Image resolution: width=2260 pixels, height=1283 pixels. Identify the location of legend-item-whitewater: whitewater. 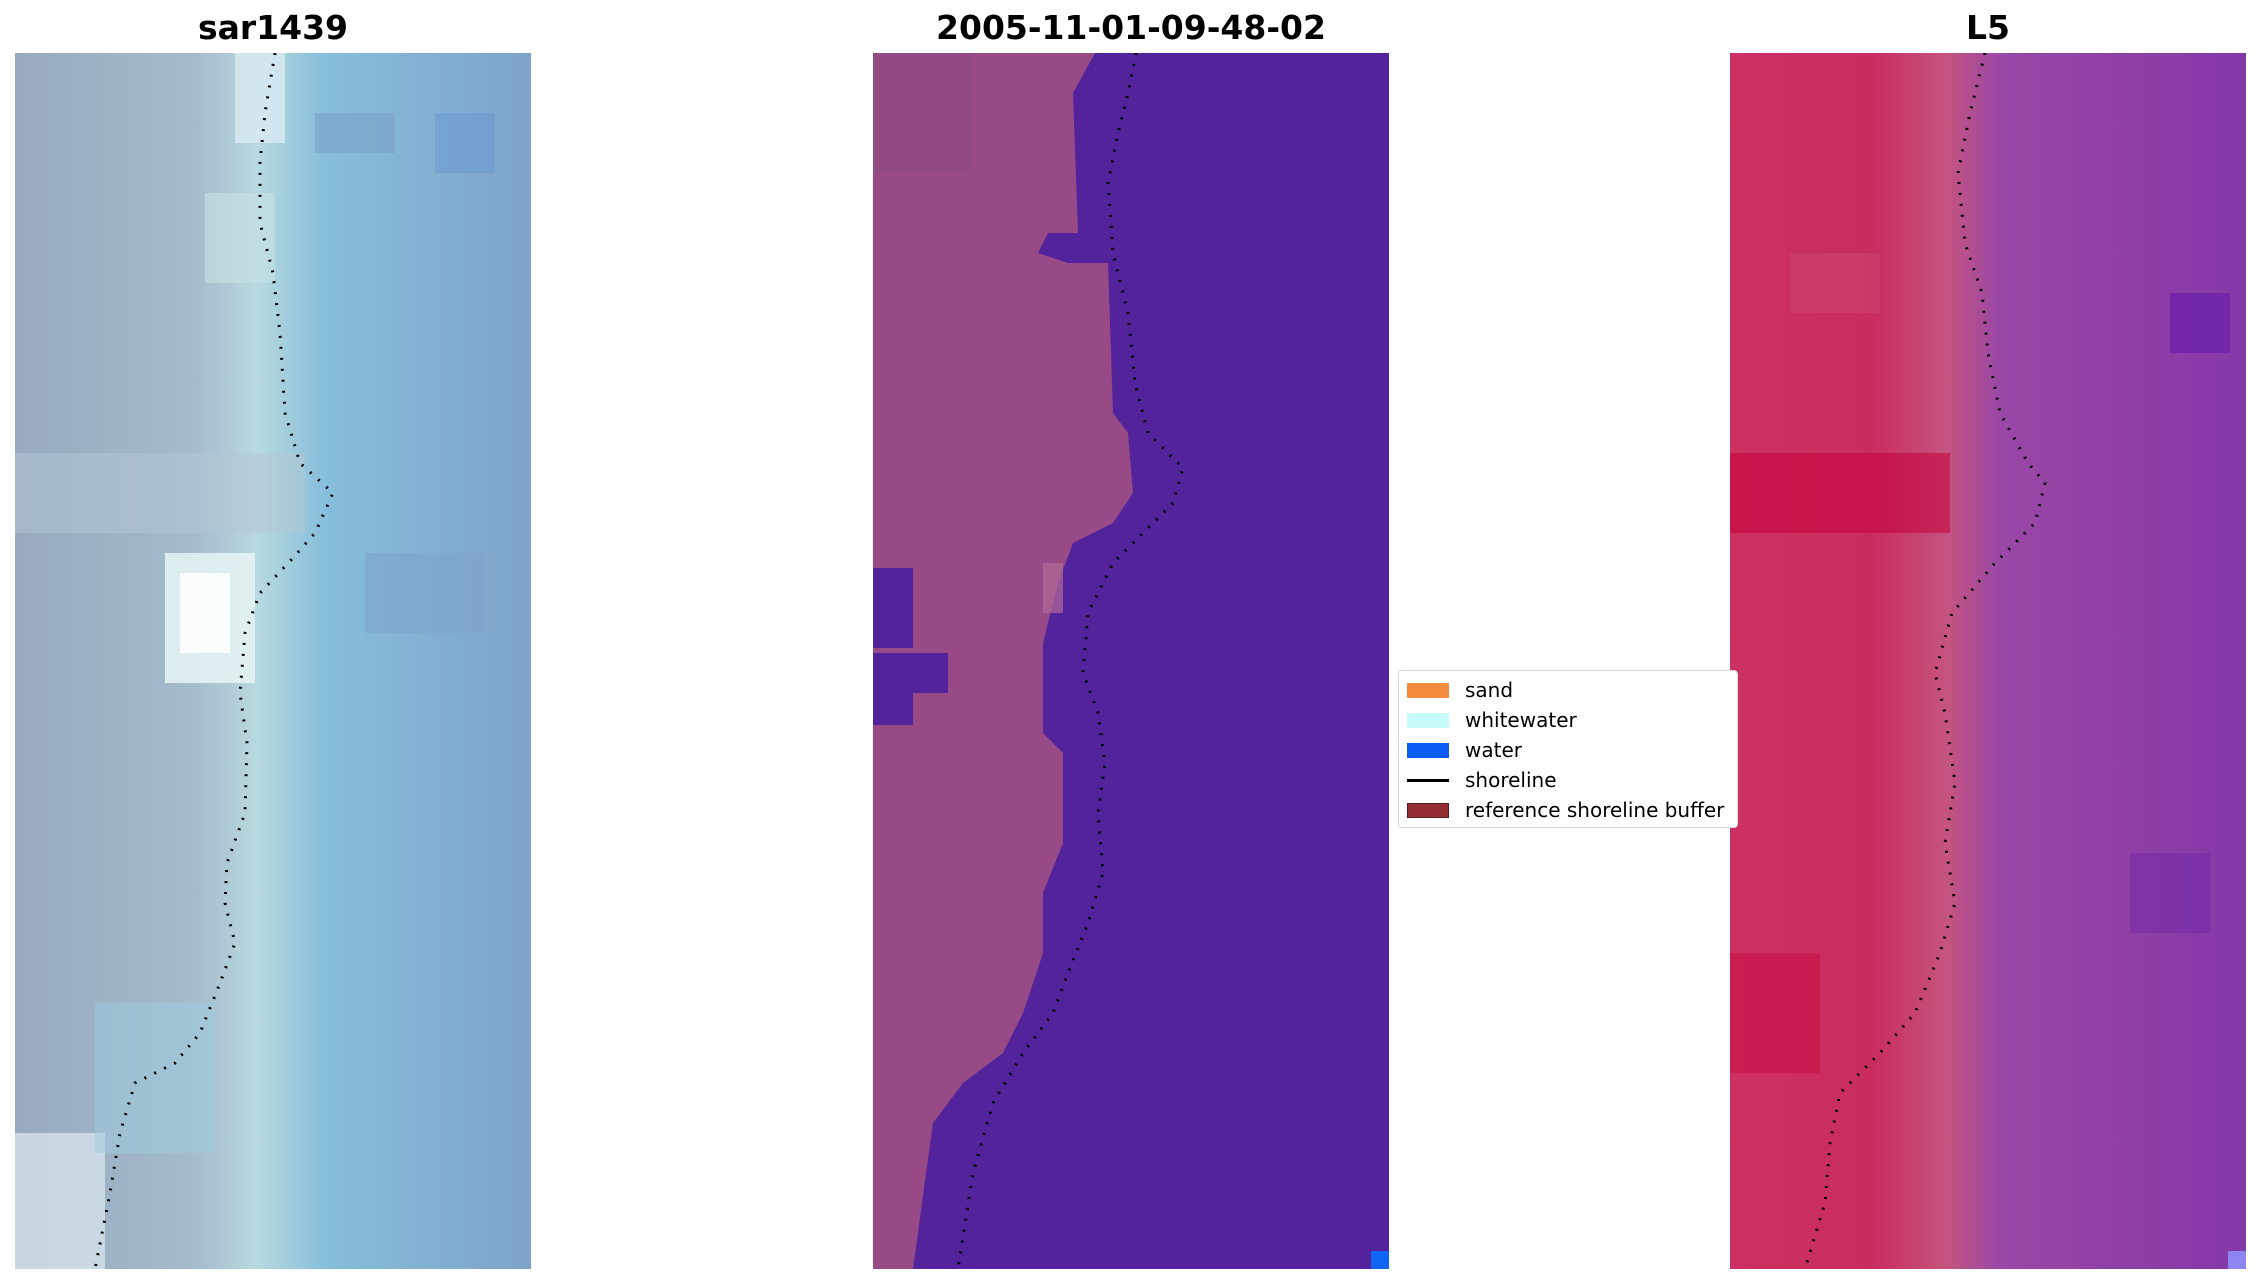
(1492, 720).